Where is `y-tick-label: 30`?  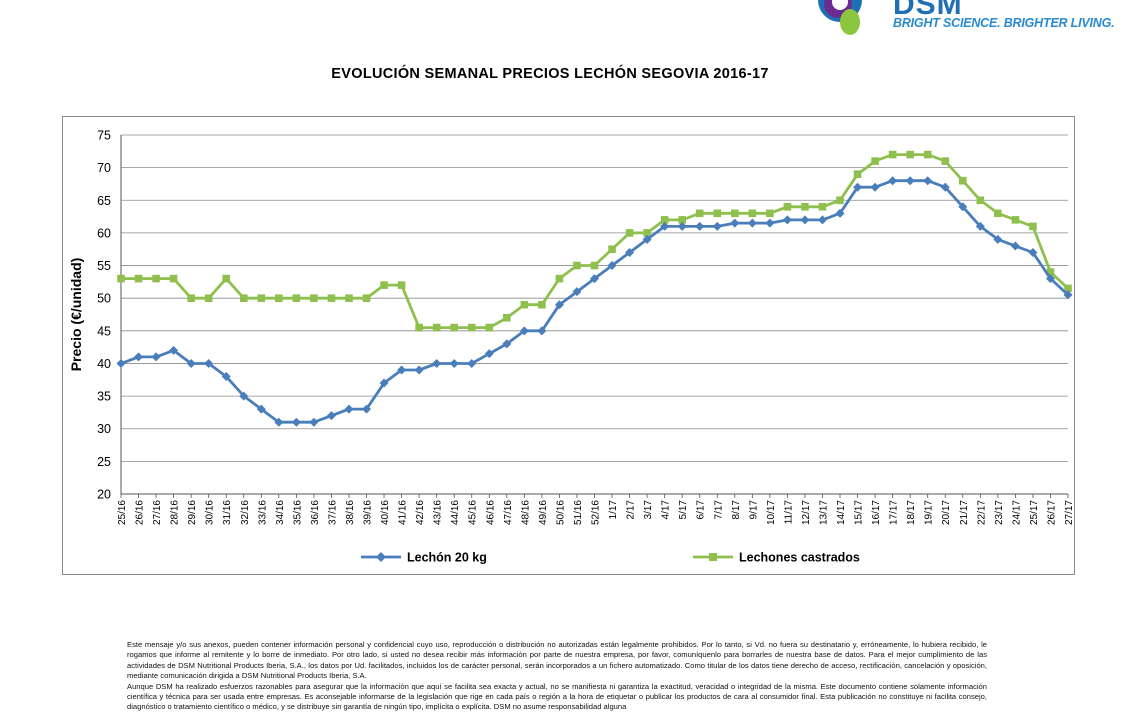 y-tick-label: 30 is located at coordinates (104, 429).